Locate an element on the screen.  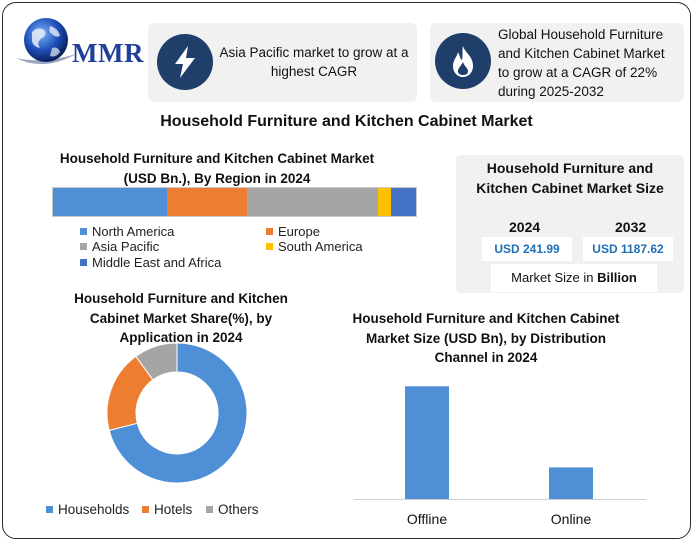
region-legend-middle-east-and-africa: Middle East and Africa is located at coordinates (150, 262).